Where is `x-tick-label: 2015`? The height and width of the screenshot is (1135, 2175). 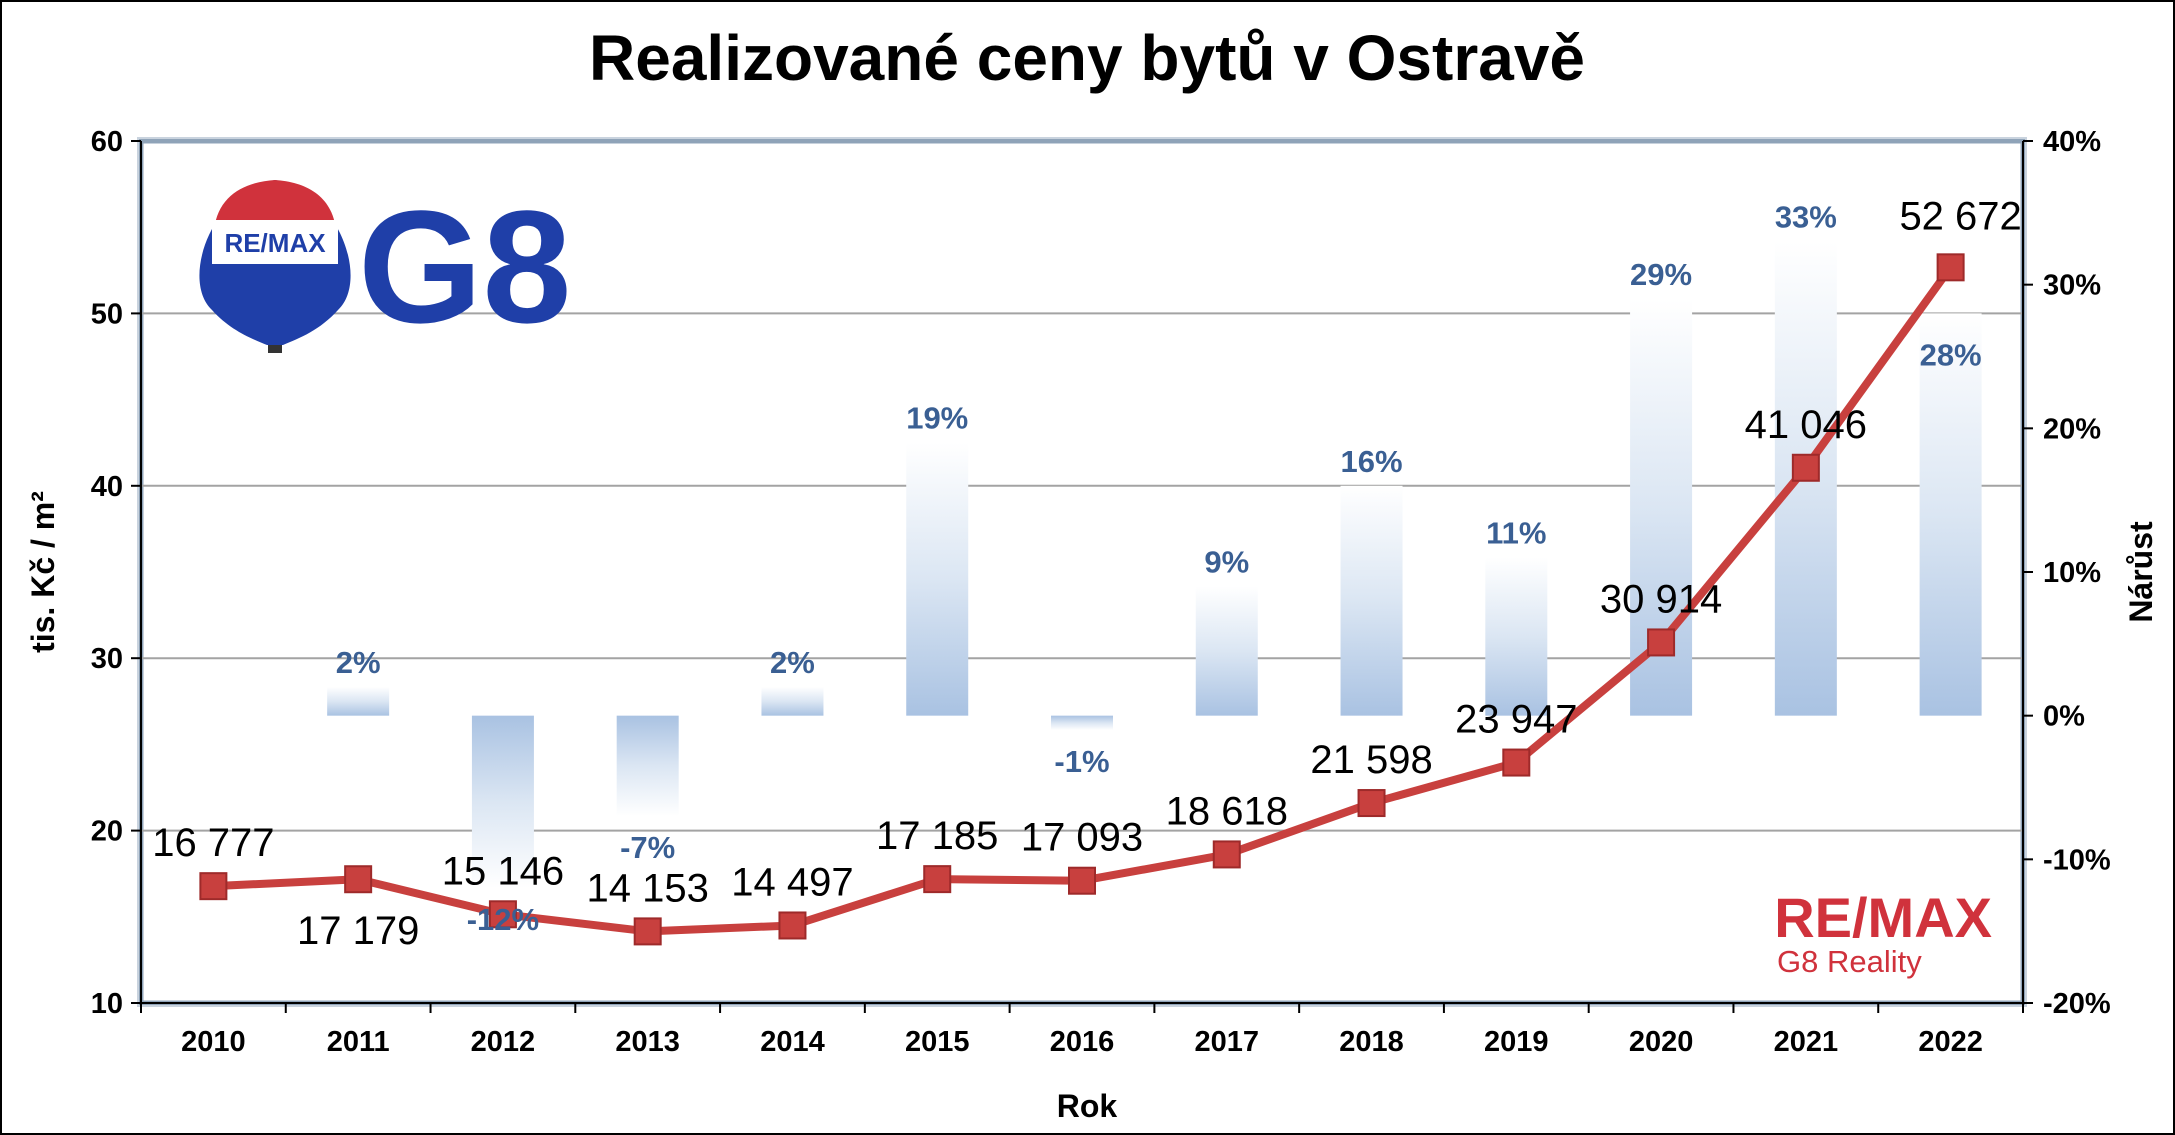
x-tick-label: 2015 is located at coordinates (937, 1042).